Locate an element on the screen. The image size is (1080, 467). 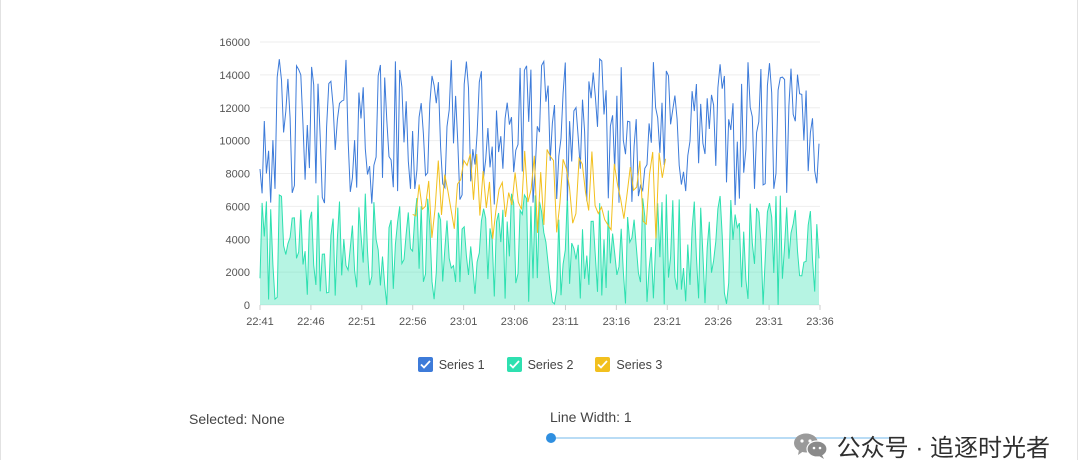
watermark: 公众号 · 追逐时光者 is located at coordinates (921, 445).